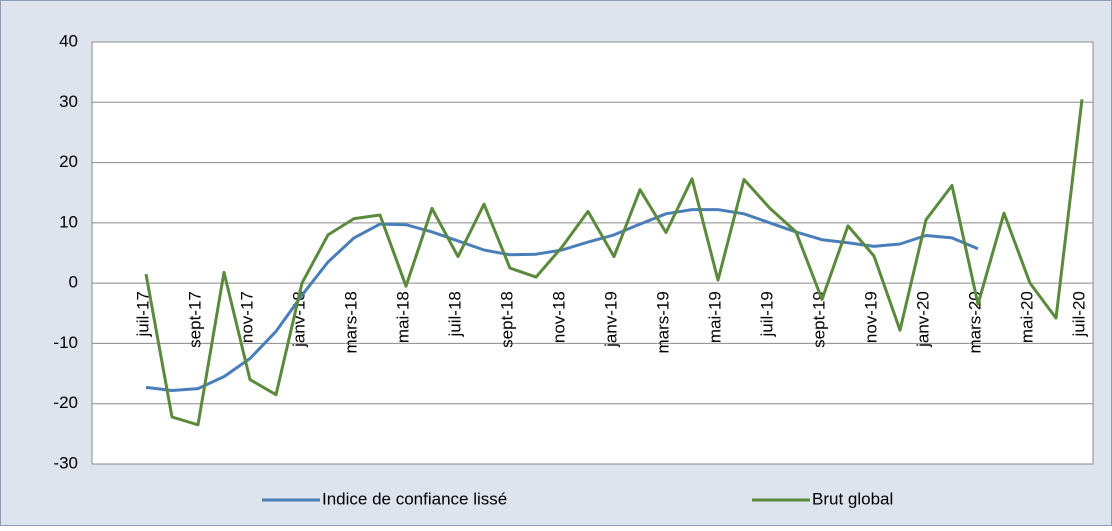 The width and height of the screenshot is (1112, 531). I want to click on x-tick-label: janv-20, so click(922, 319).